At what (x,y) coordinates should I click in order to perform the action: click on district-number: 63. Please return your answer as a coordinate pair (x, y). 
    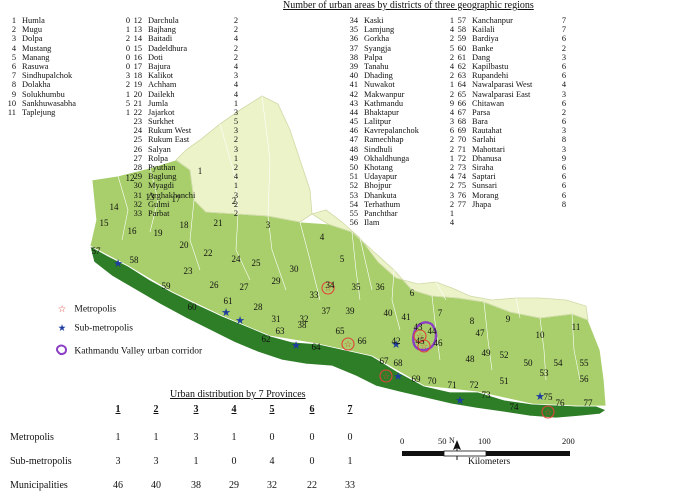
    Looking at the image, I should click on (461, 76).